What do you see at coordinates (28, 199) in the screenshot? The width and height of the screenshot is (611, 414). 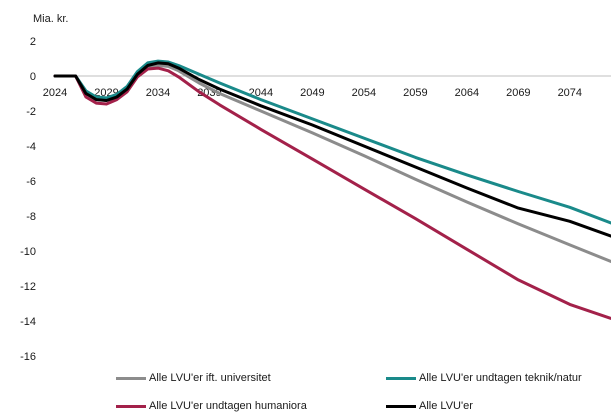 I see `y-tick-labels: 2 0 -2 -4 -6 -8 -10 -12 -14 -16` at bounding box center [28, 199].